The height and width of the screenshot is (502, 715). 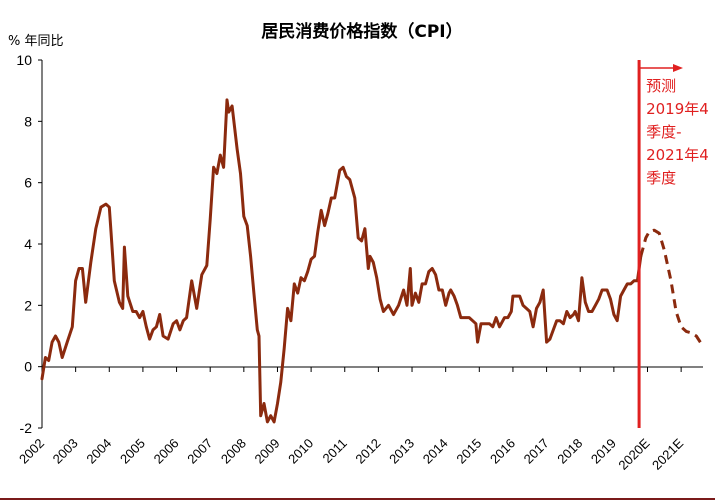 What do you see at coordinates (28, 121) in the screenshot?
I see `y-tick-label: 8` at bounding box center [28, 121].